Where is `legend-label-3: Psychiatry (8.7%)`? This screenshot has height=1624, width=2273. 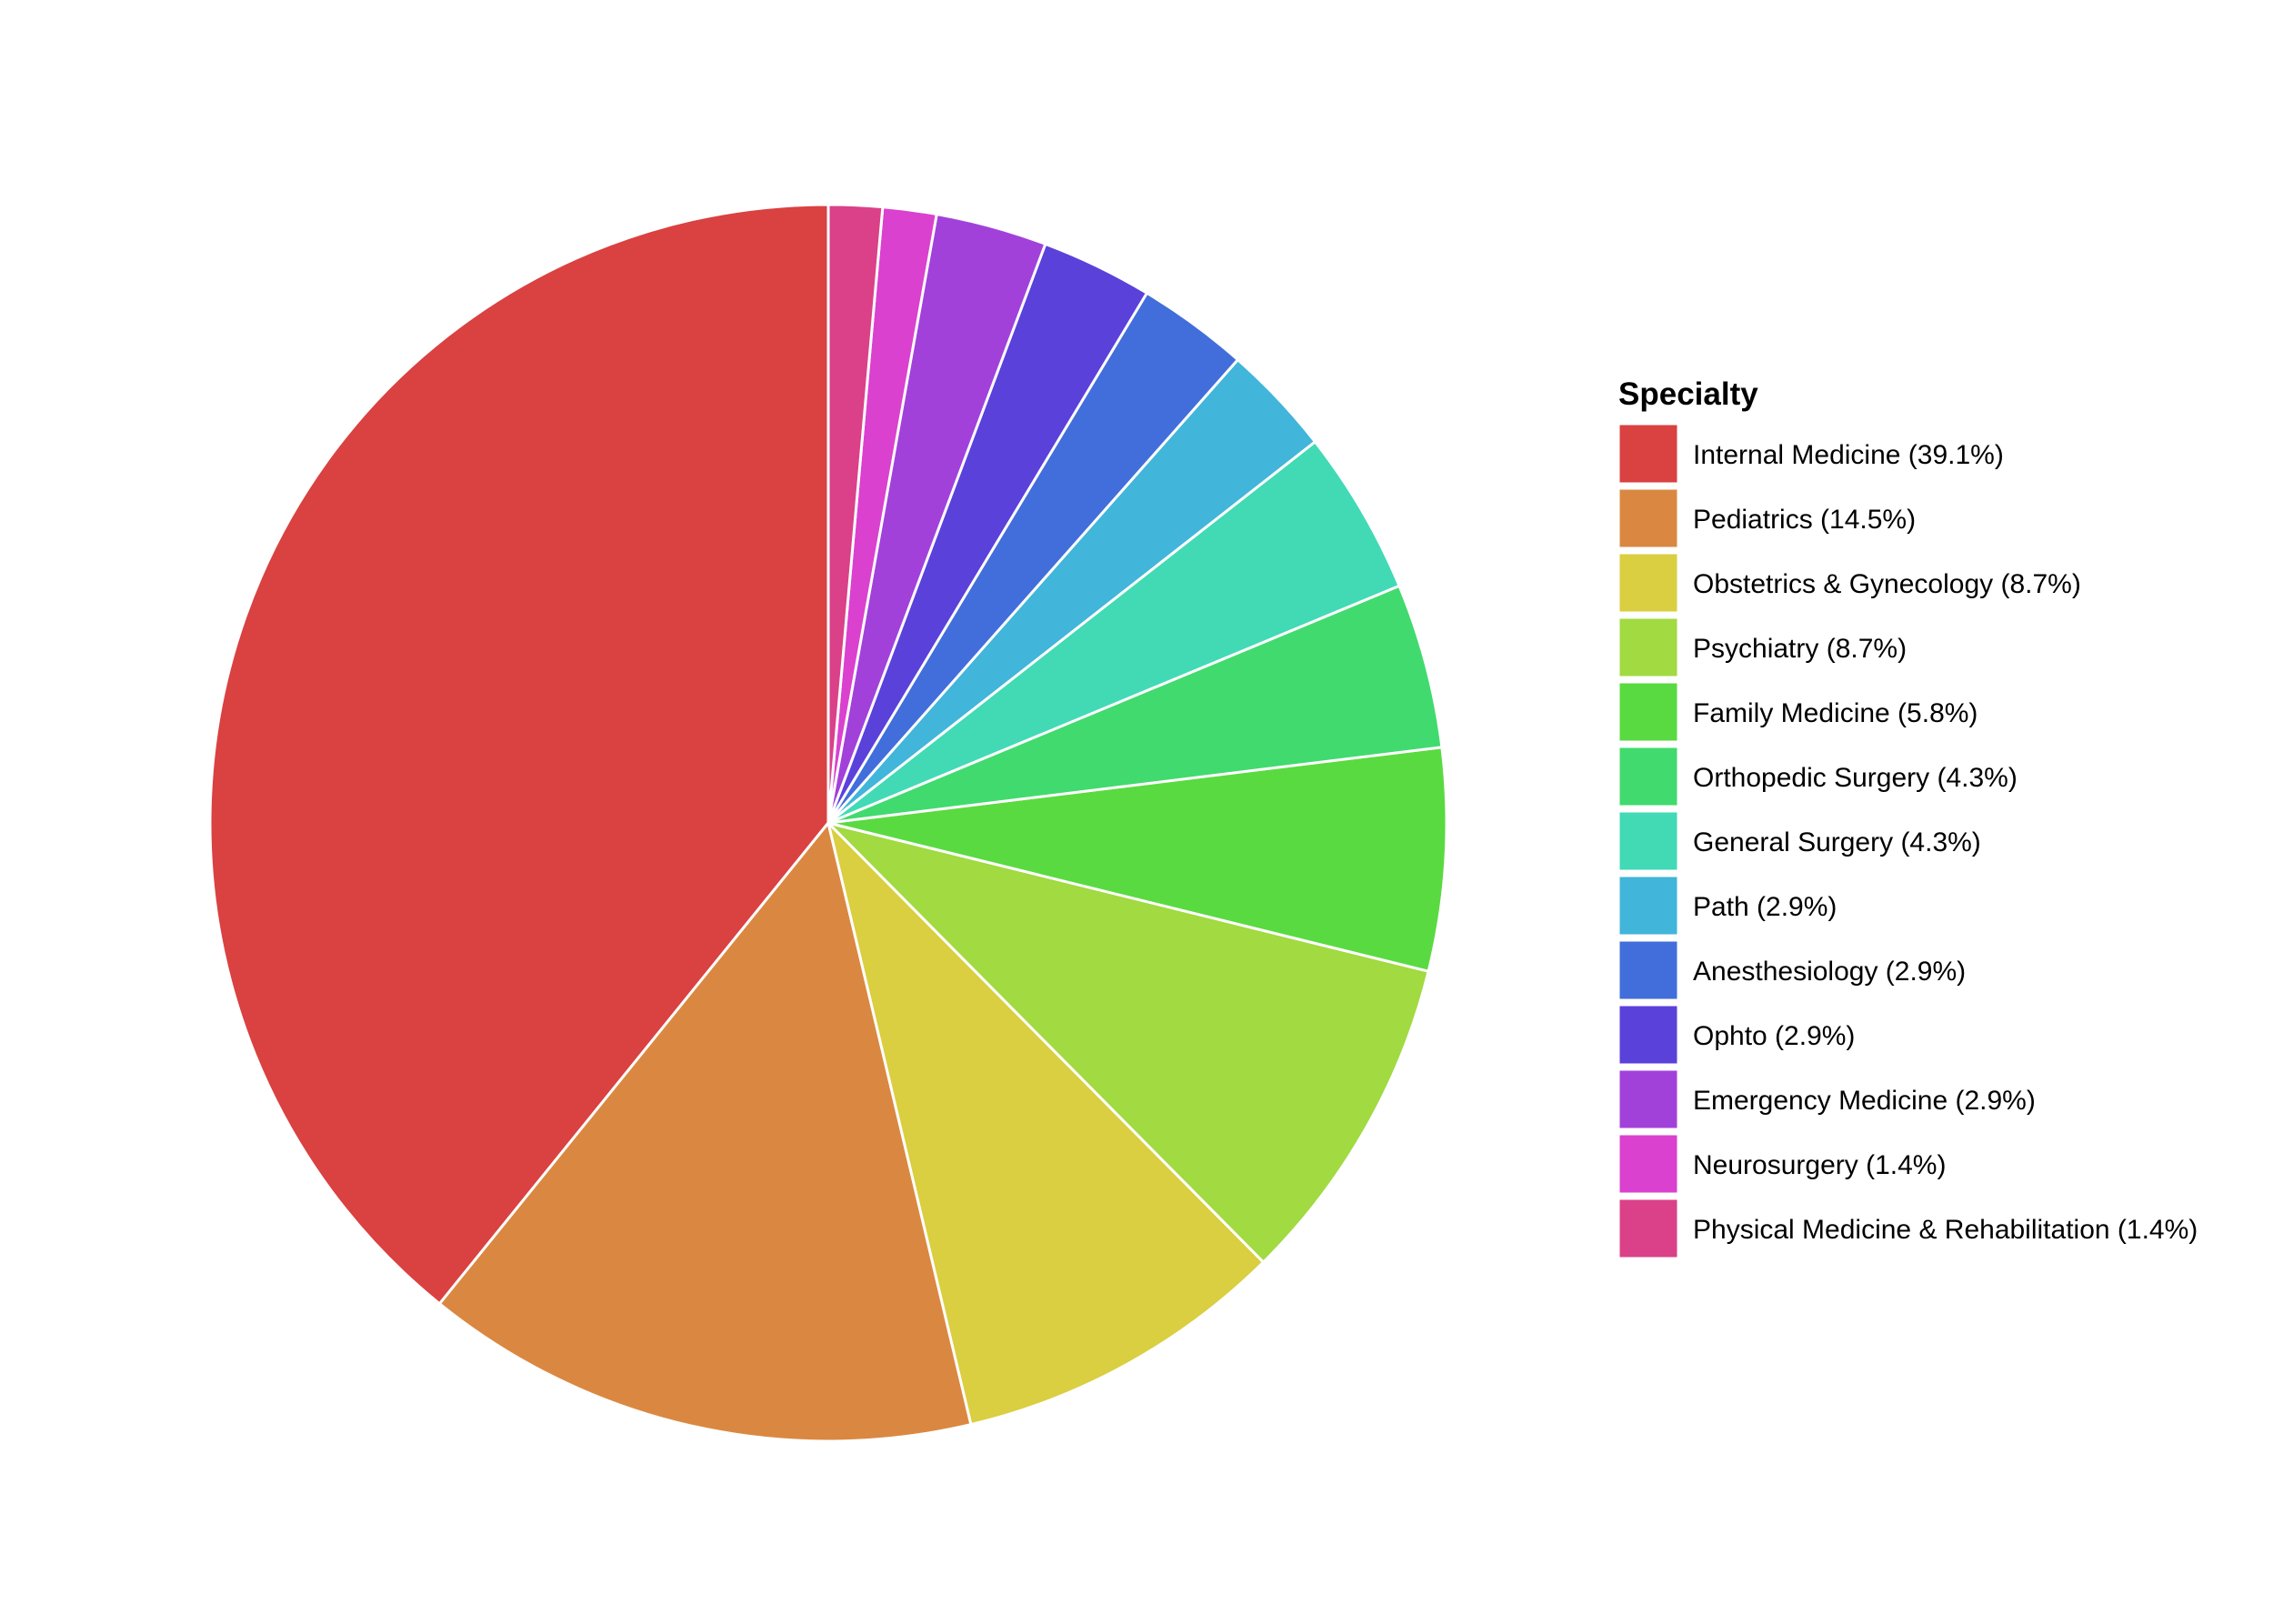
legend-label-3: Psychiatry (8.7%) is located at coordinates (1800, 649).